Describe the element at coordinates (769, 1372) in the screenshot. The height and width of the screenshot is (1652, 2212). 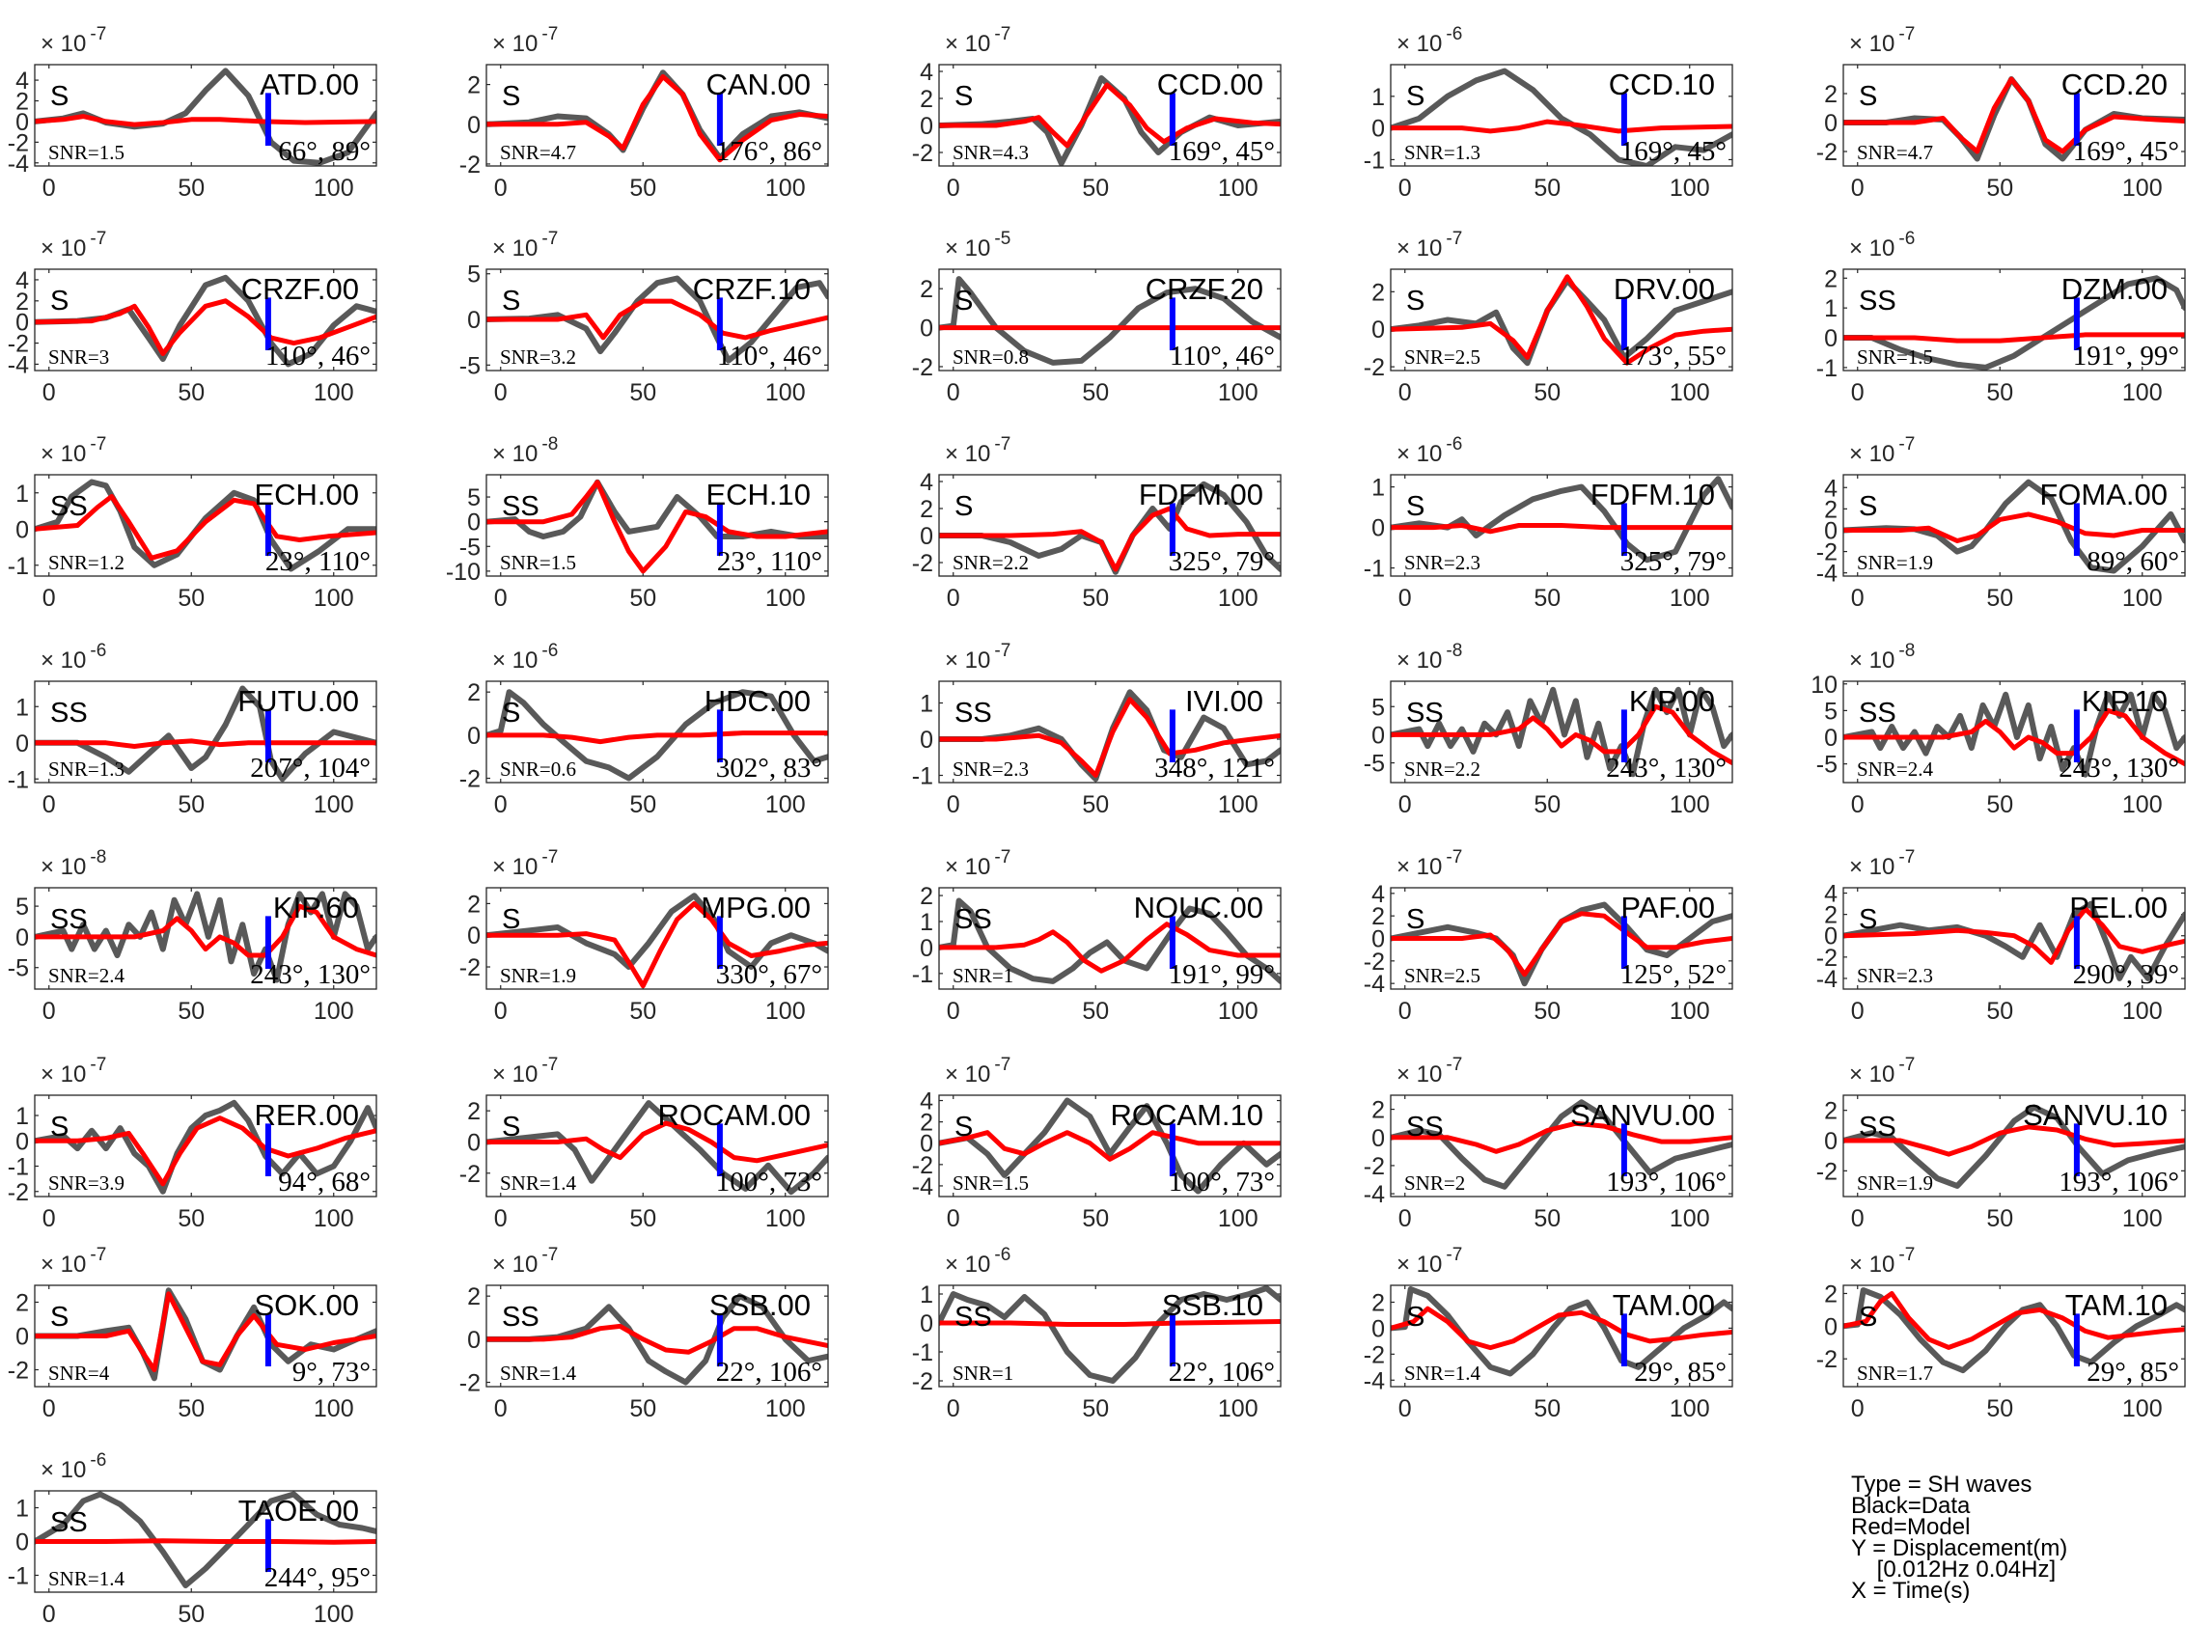
I see `azimuth-distance-label: 22°, 106°` at that location.